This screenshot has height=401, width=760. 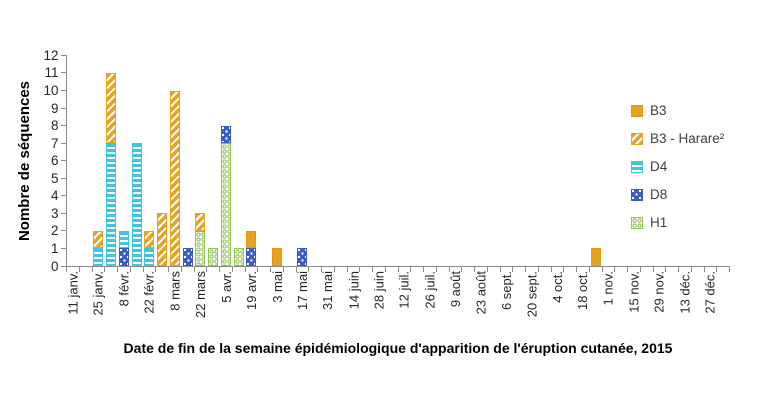 What do you see at coordinates (353, 290) in the screenshot?
I see `x-tick-label: 14 juin` at bounding box center [353, 290].